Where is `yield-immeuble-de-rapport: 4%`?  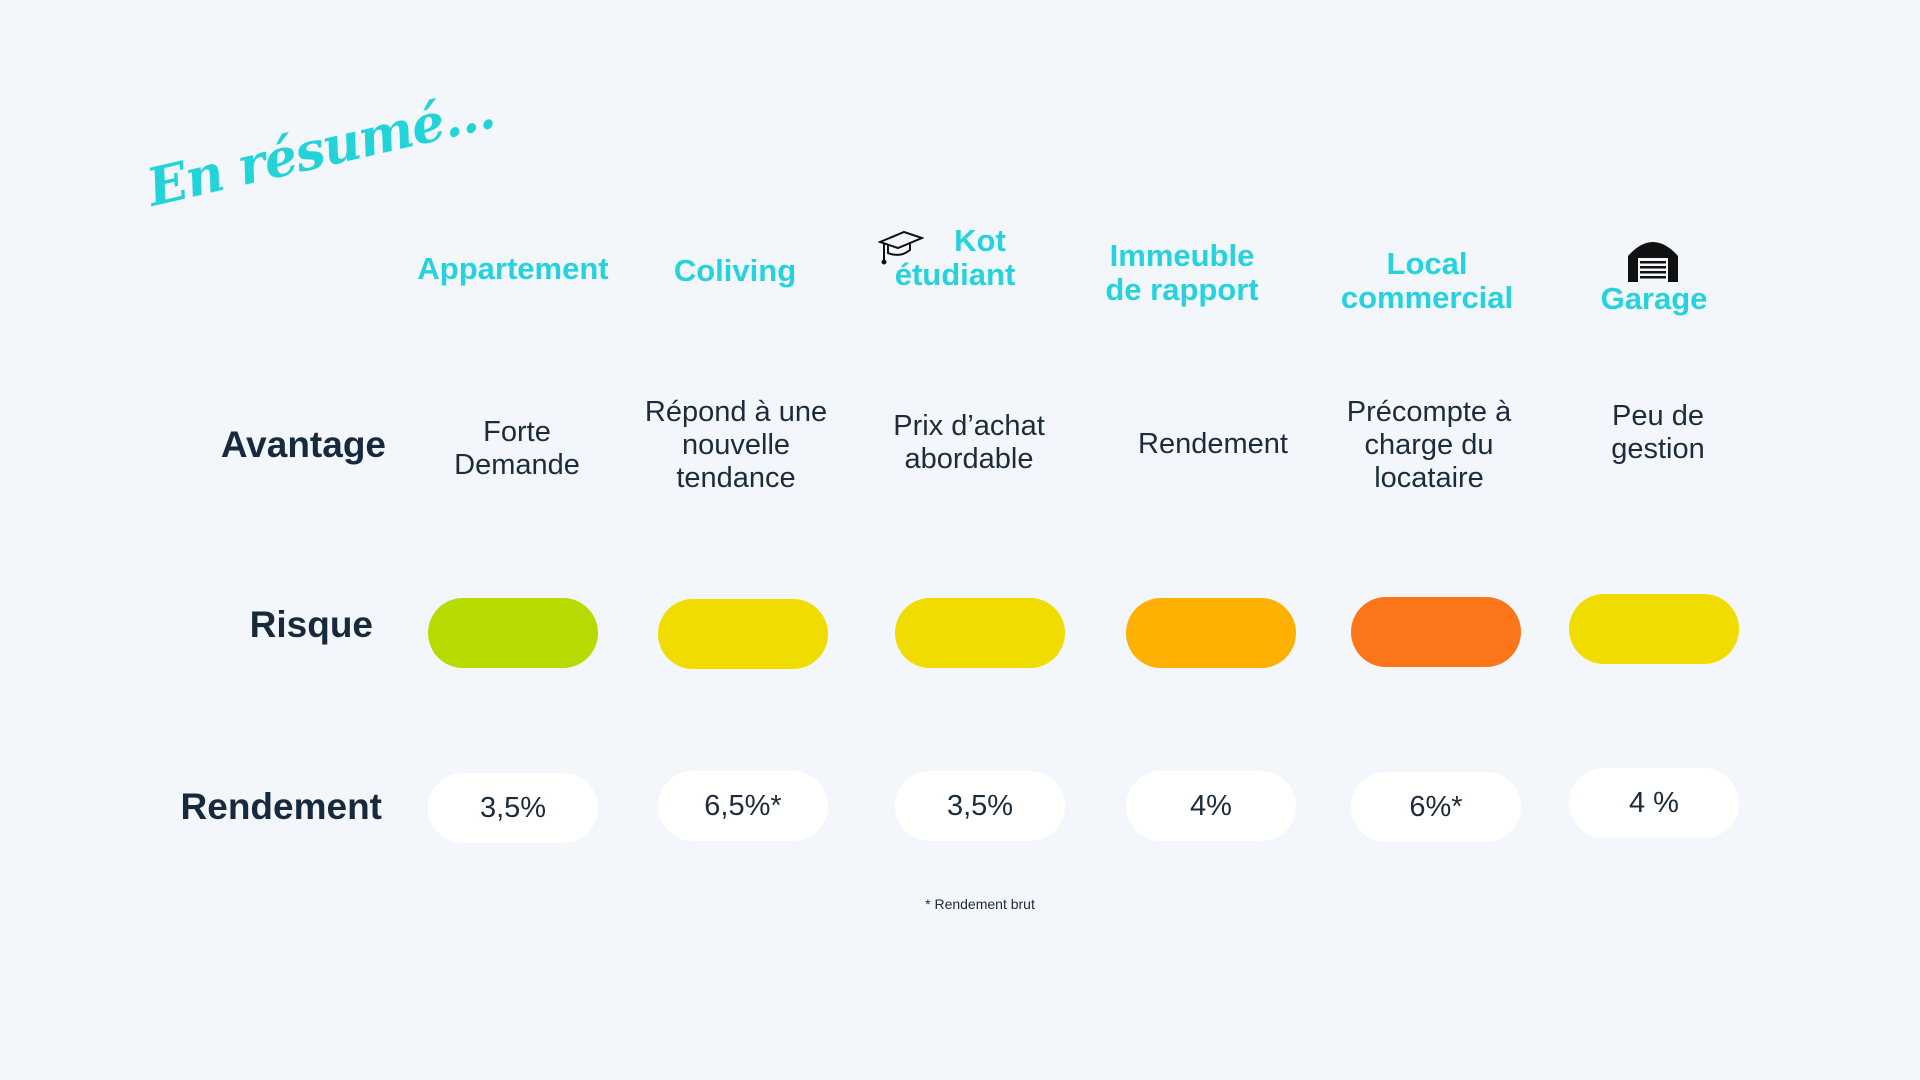 yield-immeuble-de-rapport: 4% is located at coordinates (1211, 806).